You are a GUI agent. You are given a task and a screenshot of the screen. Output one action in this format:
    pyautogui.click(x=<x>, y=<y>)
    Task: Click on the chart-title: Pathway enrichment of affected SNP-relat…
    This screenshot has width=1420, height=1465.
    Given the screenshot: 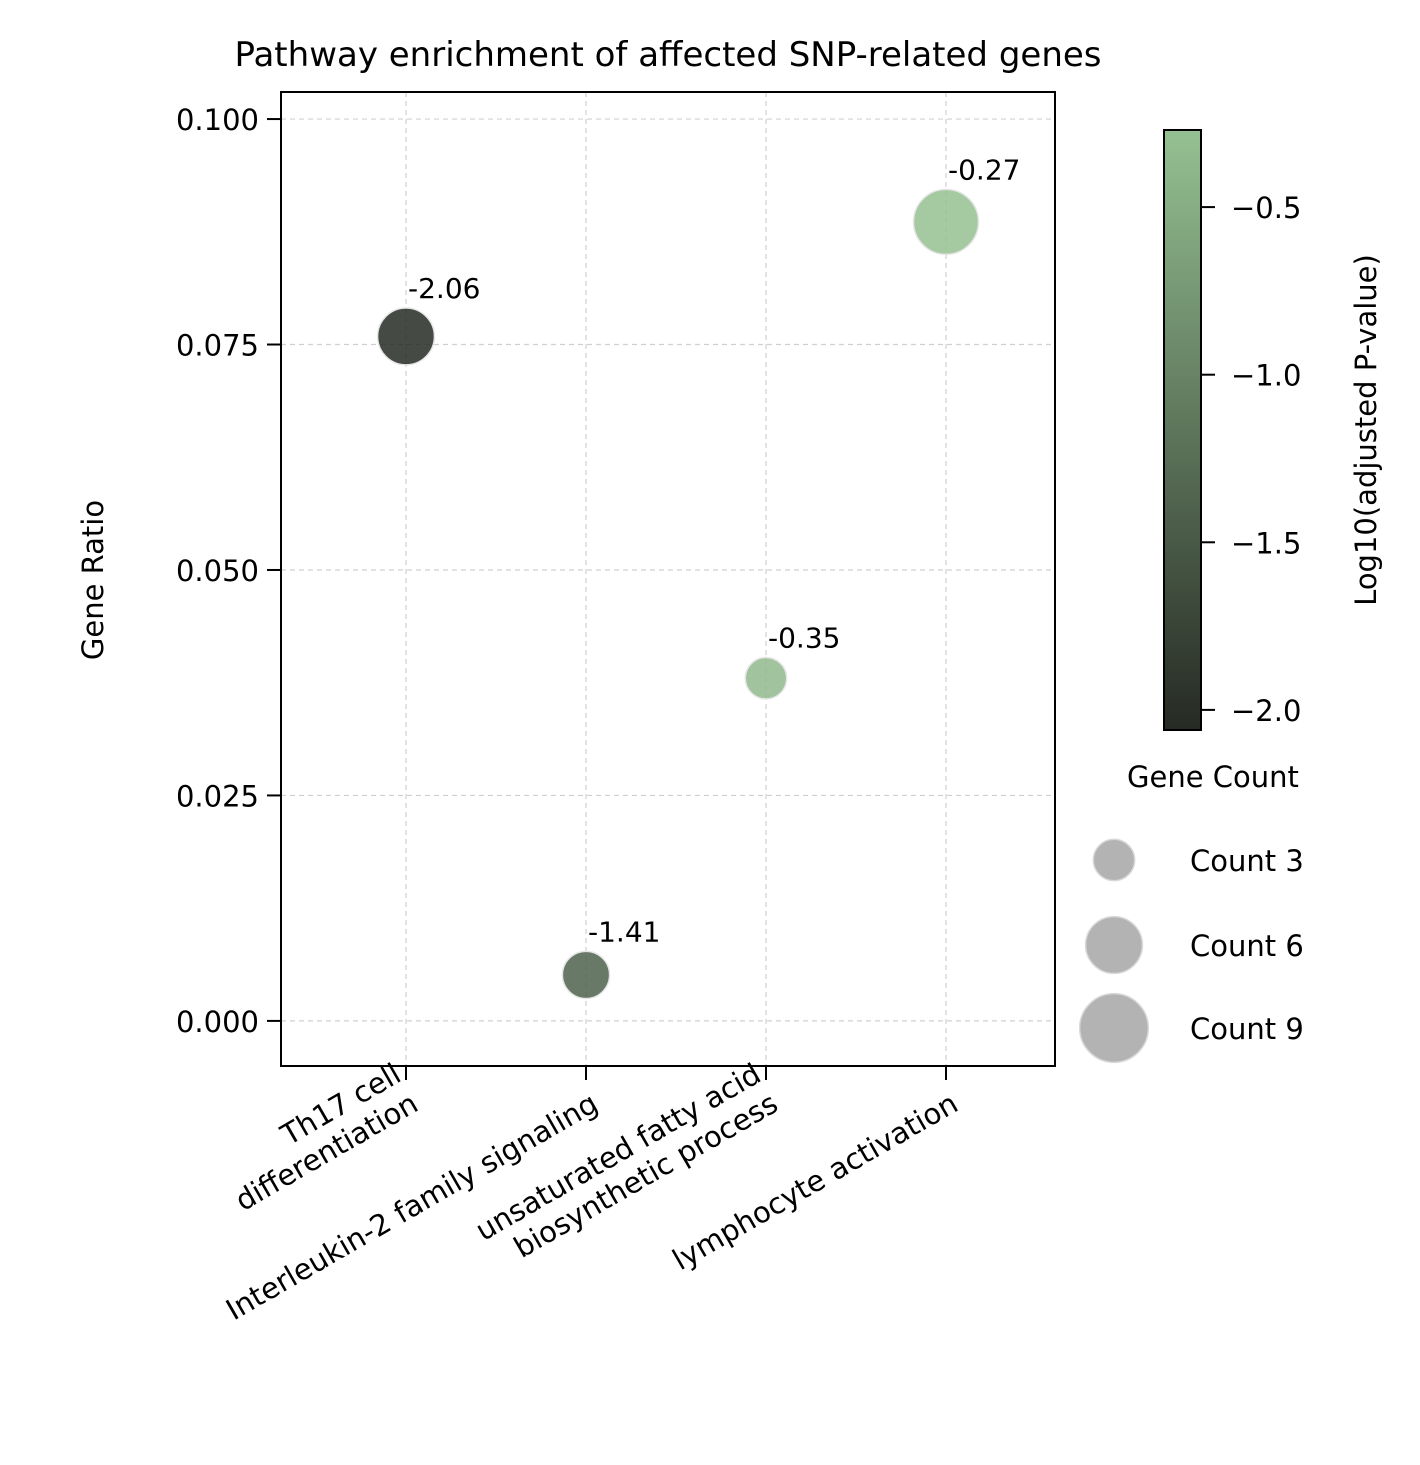 What is the action you would take?
    pyautogui.click(x=668, y=55)
    